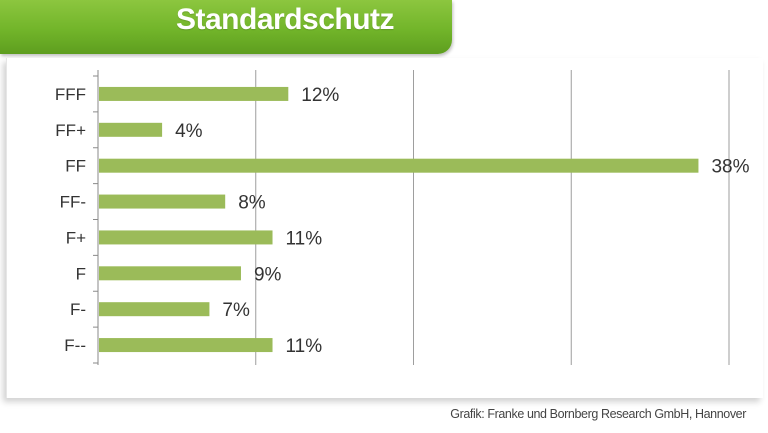  What do you see at coordinates (78, 309) in the screenshot?
I see `category-label: F-` at bounding box center [78, 309].